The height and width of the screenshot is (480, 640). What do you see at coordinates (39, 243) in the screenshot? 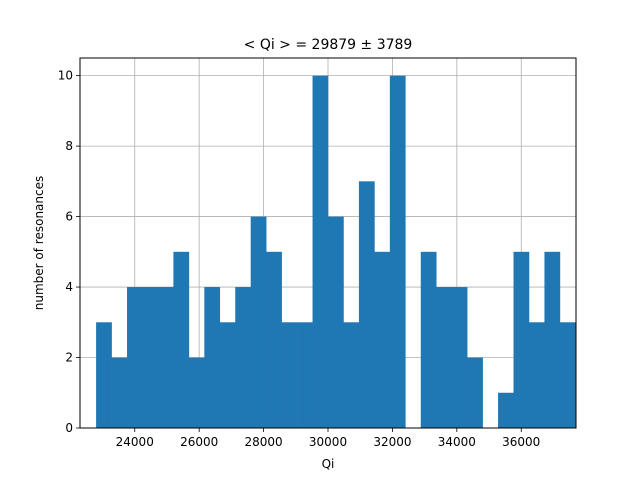
I see `y-axis-label: number of resonances` at bounding box center [39, 243].